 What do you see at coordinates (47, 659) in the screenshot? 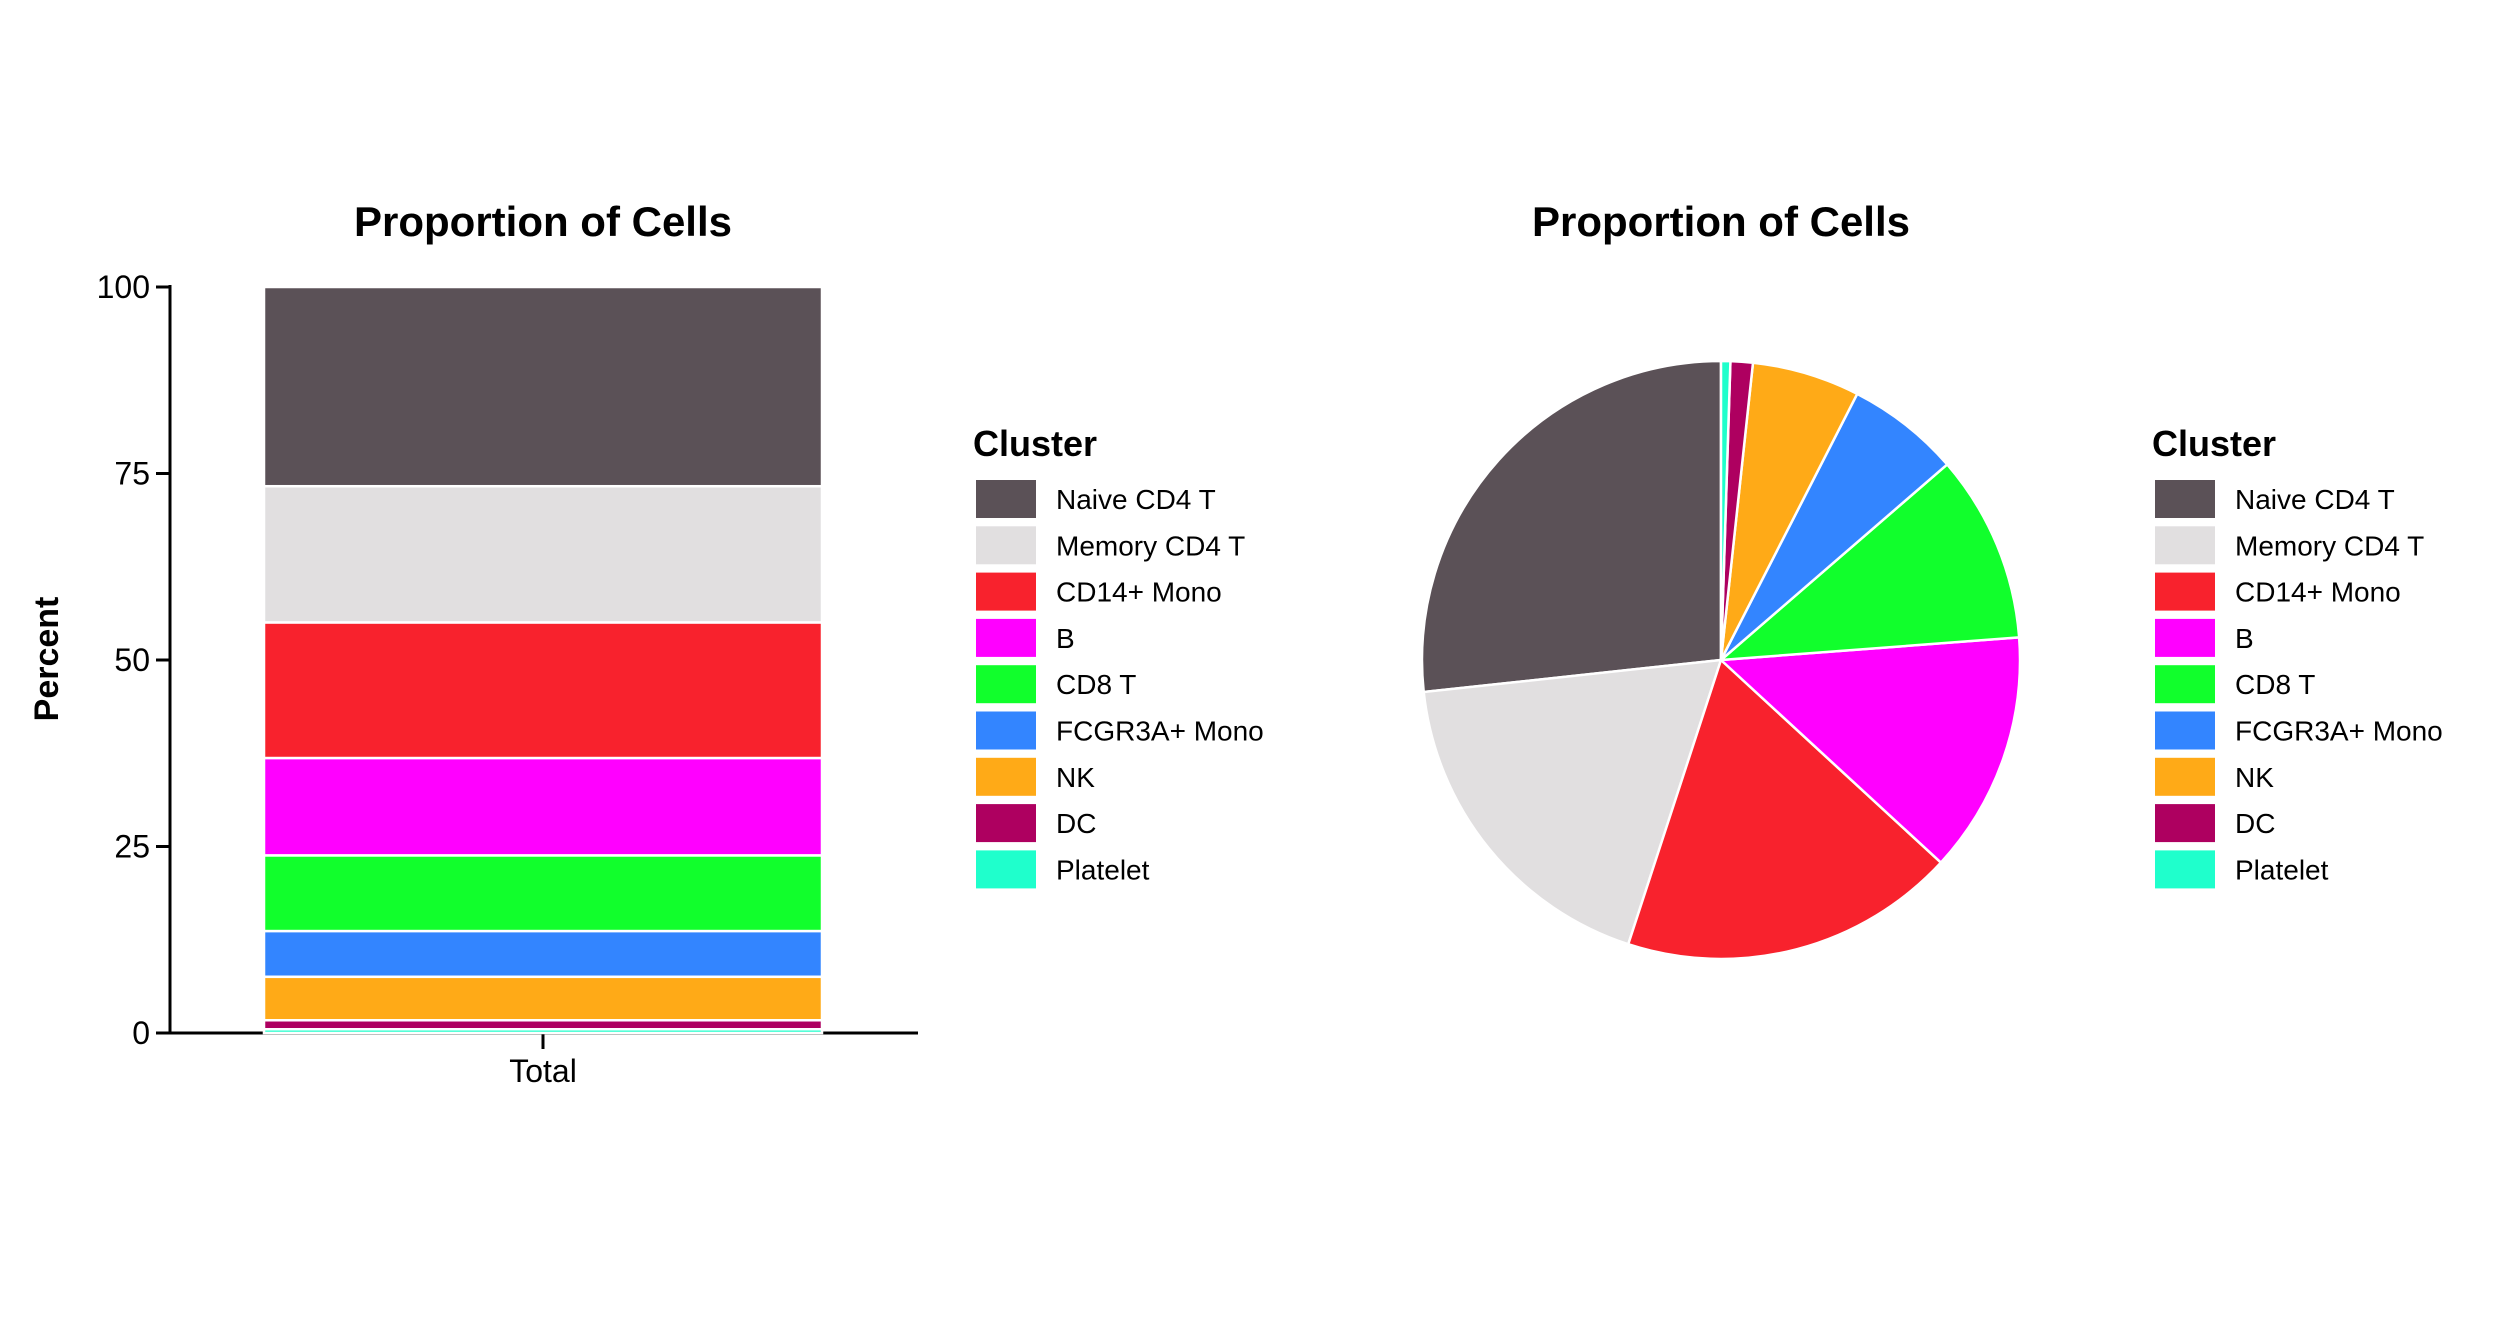
I see `y-axis-title: Percent` at bounding box center [47, 659].